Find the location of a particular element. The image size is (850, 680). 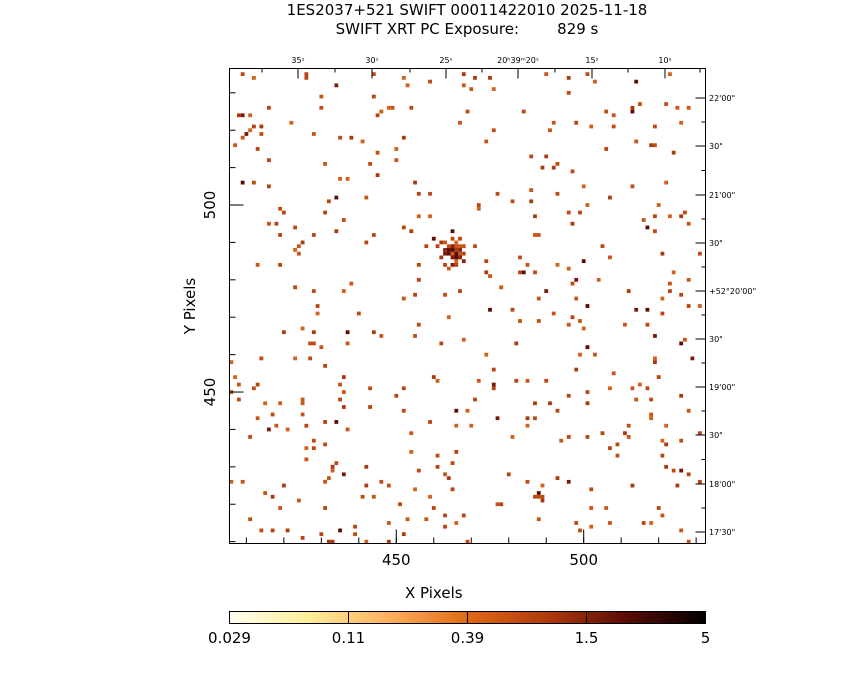

x-tick-label: 450 is located at coordinates (396, 560).